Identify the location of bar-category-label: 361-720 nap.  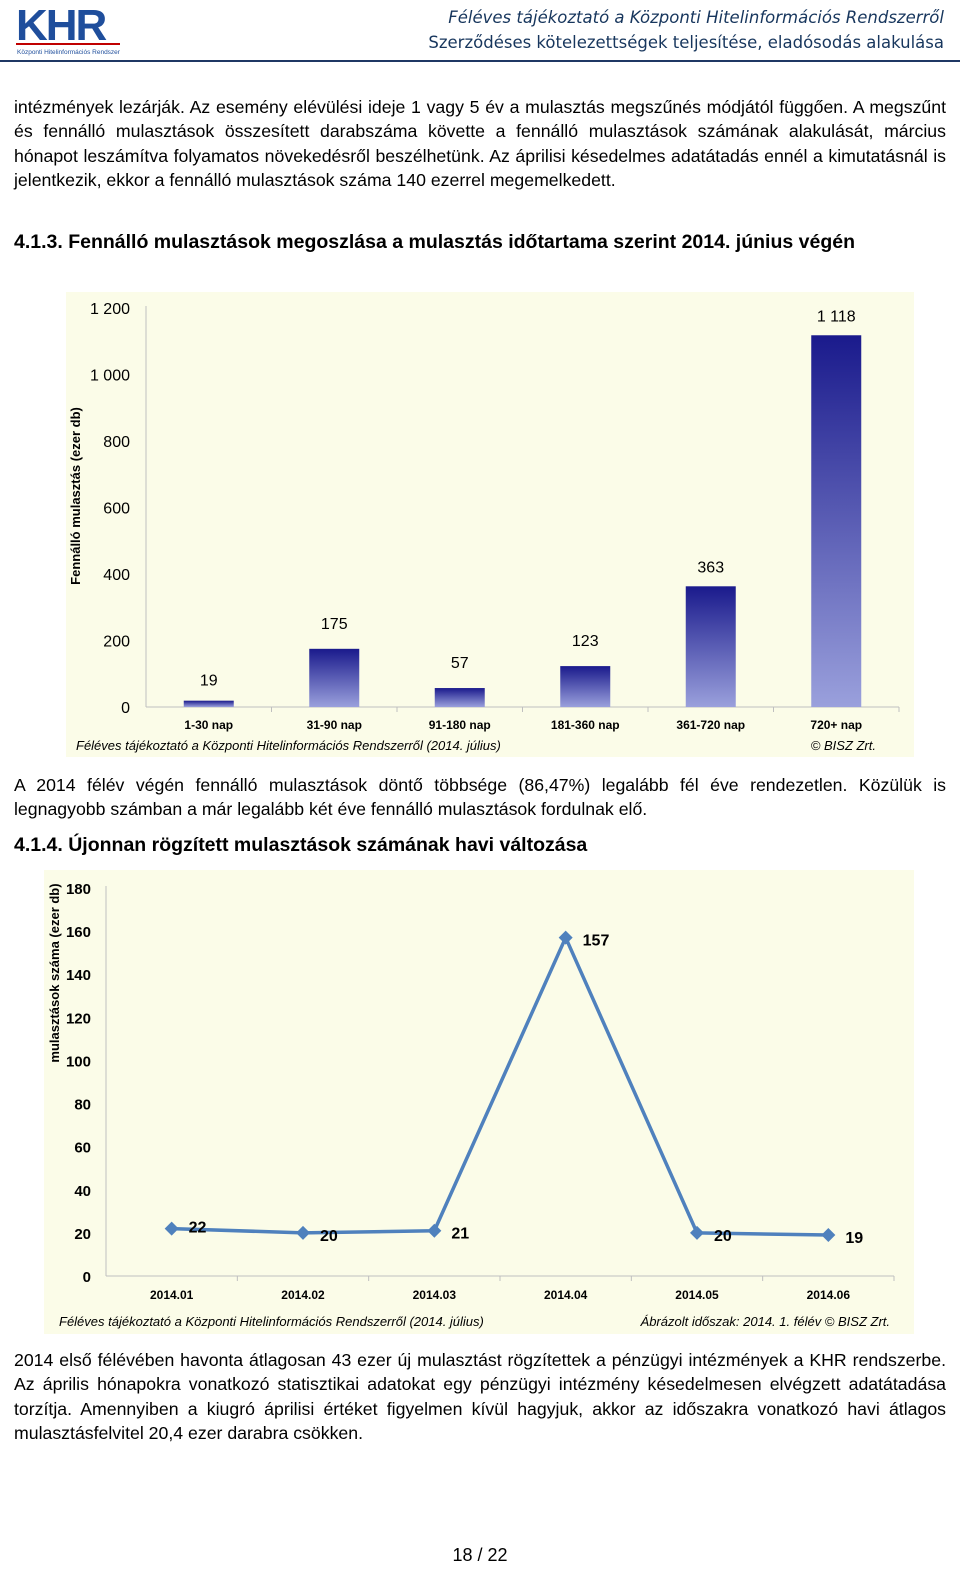
(710, 725).